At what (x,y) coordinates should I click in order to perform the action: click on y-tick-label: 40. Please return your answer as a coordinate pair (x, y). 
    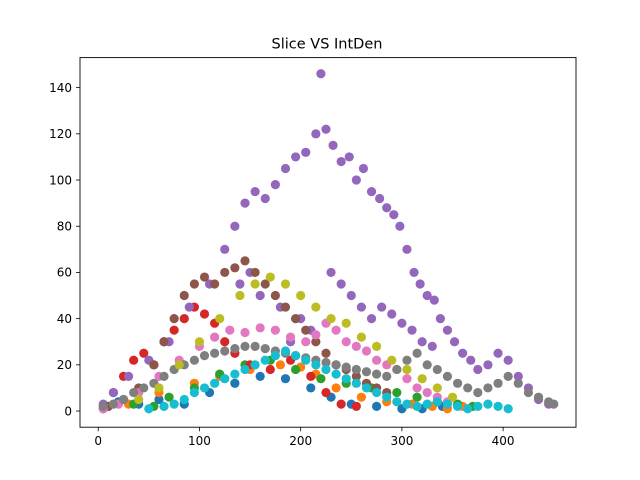
    Looking at the image, I should click on (64, 319).